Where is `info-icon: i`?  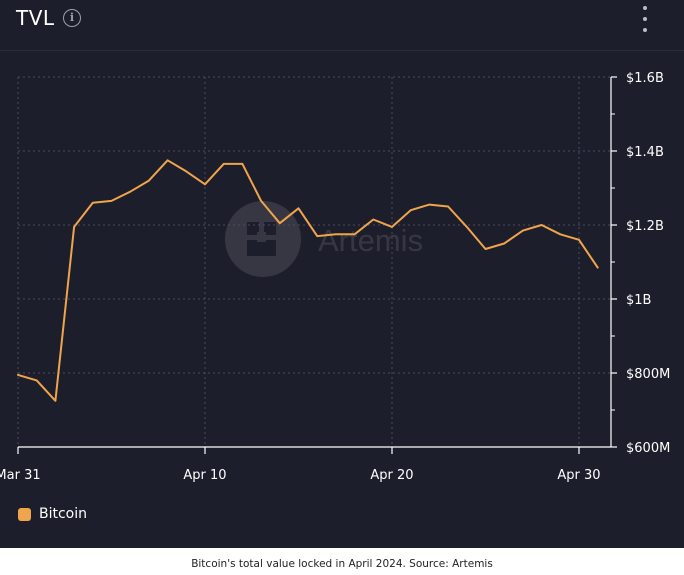 info-icon: i is located at coordinates (72, 18).